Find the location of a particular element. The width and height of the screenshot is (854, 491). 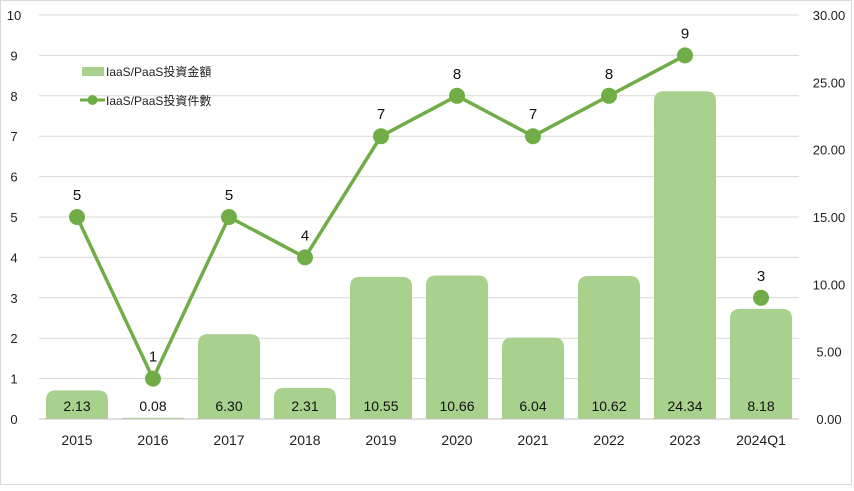

bar-value-label: 2.31 is located at coordinates (304, 406).